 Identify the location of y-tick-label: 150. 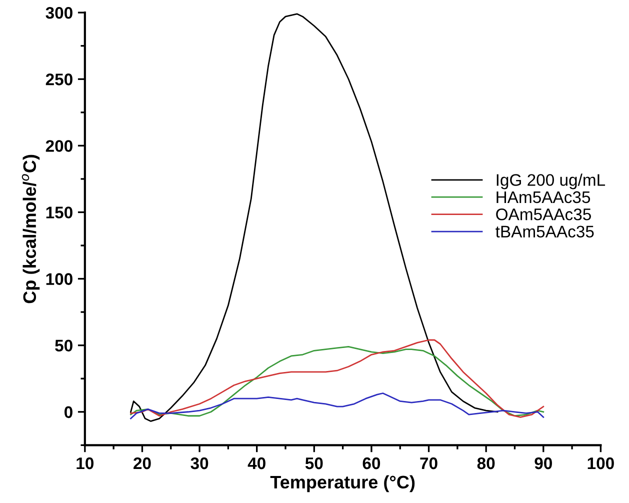
(59, 212).